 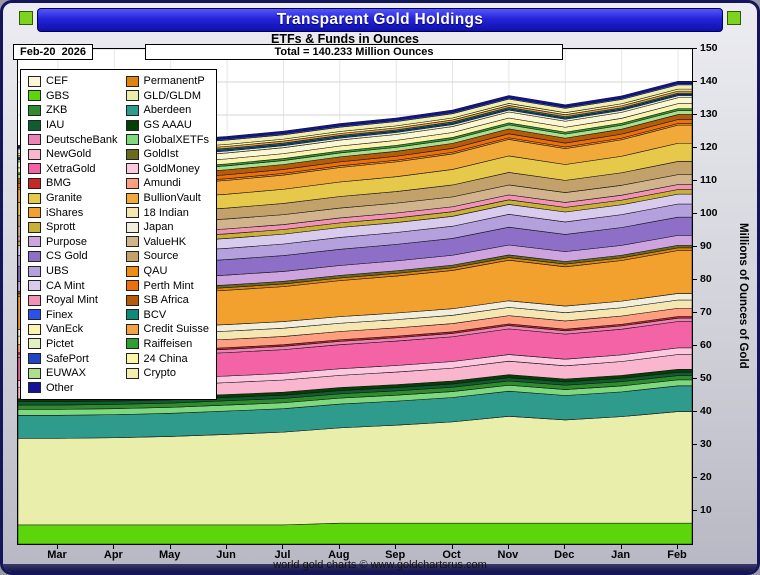 I want to click on legend-item: GoldIst, so click(x=167, y=154).